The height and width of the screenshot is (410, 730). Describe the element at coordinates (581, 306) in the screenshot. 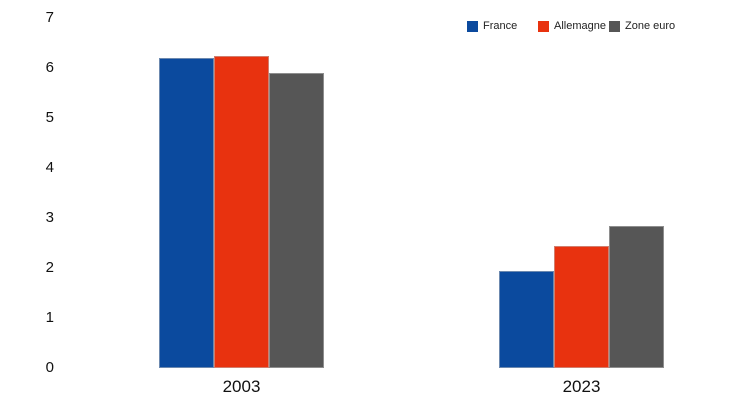

I see `bar-allemagne-2023` at that location.